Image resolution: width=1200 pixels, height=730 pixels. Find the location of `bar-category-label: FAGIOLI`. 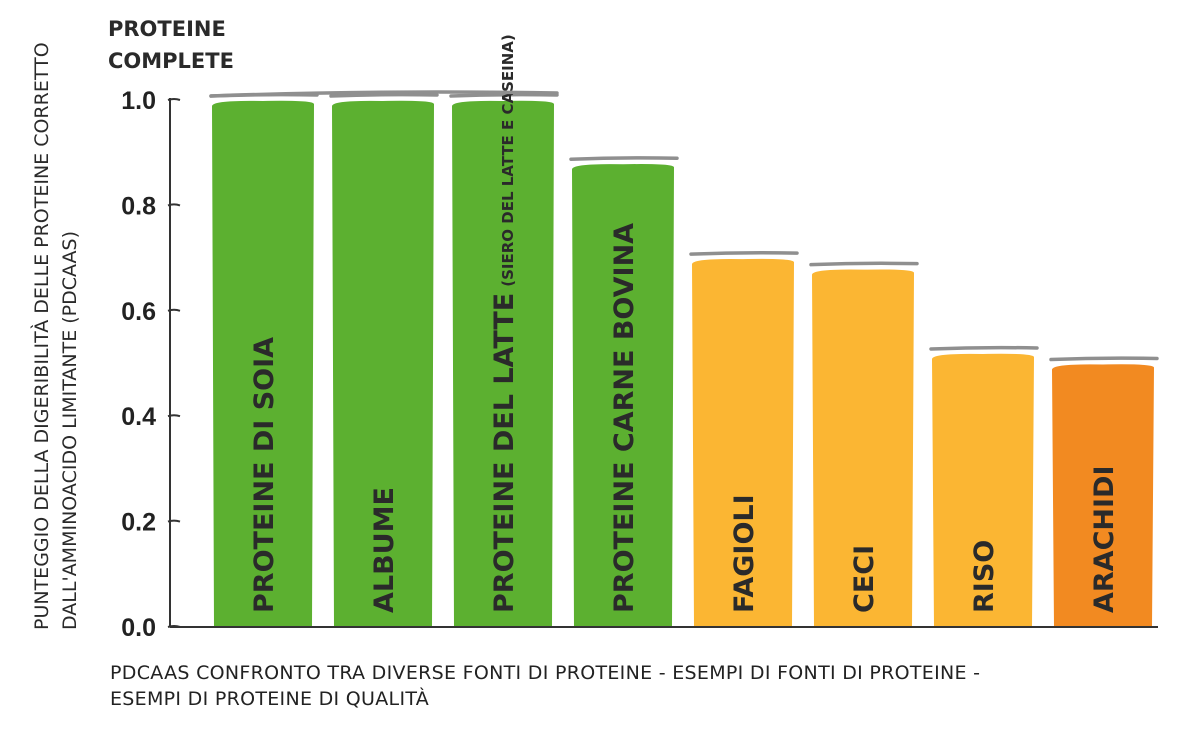

bar-category-label: FAGIOLI is located at coordinates (744, 553).